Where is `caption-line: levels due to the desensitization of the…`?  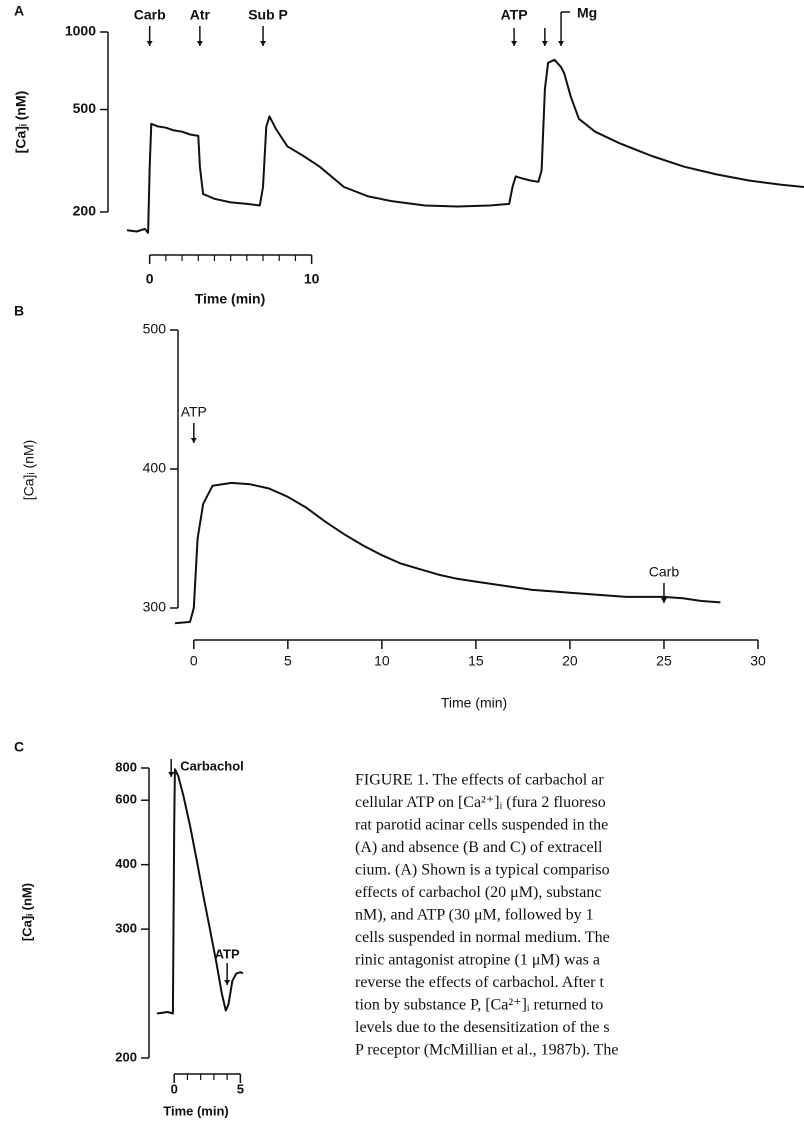
caption-line: levels due to the desensitization of the… is located at coordinates (482, 1027).